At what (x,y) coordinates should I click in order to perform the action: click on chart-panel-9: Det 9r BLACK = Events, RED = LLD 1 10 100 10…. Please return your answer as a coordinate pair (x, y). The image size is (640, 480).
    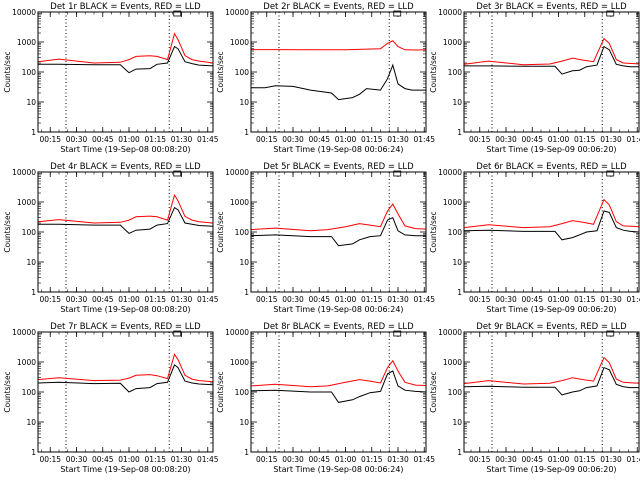
    Looking at the image, I should click on (534, 398).